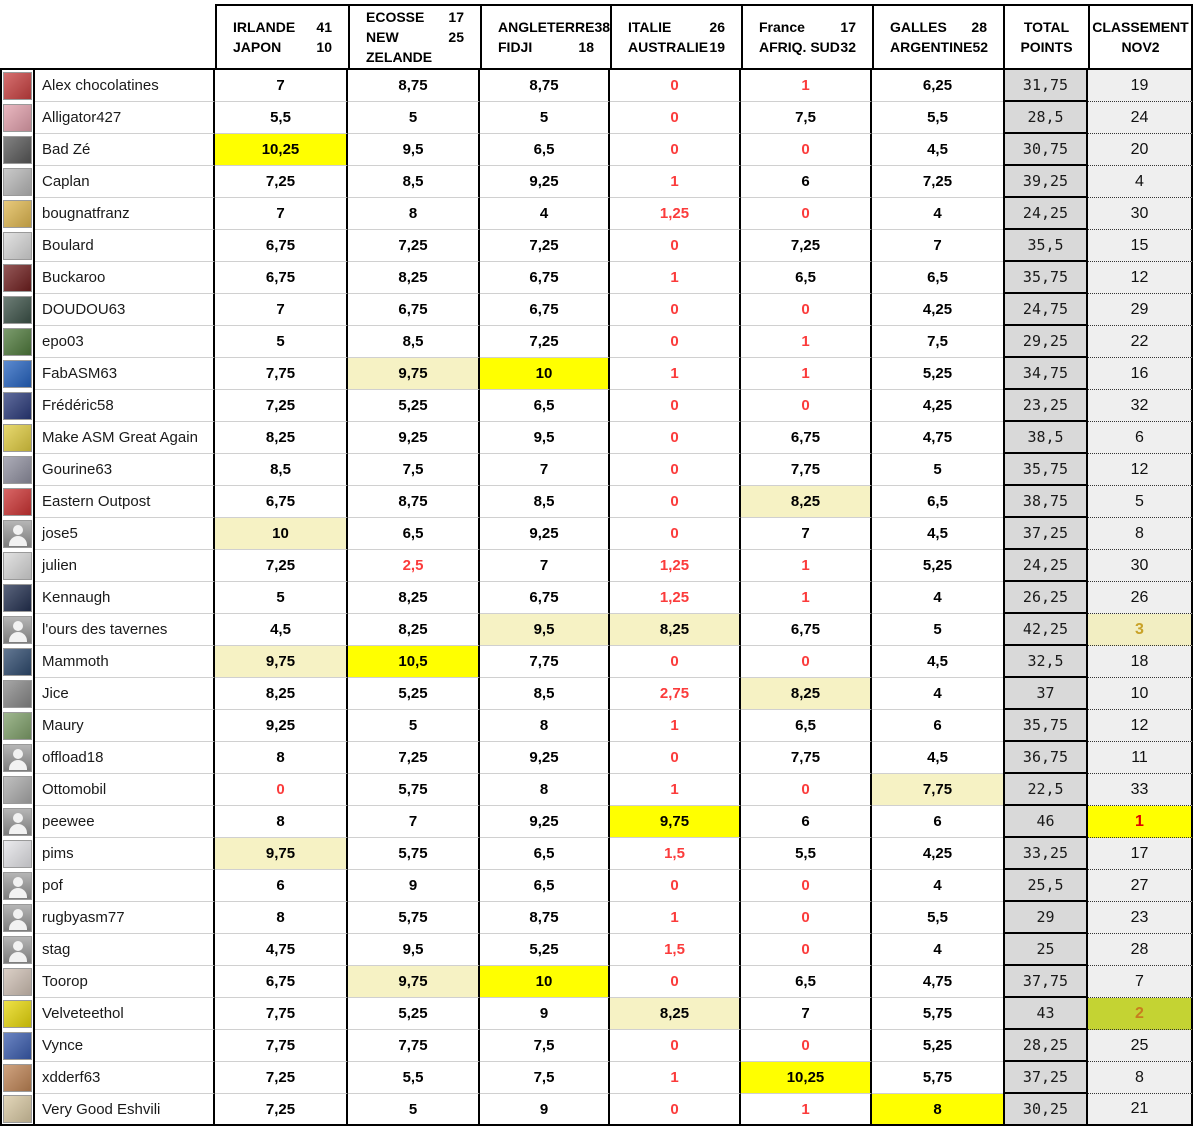  Describe the element at coordinates (675, 950) in the screenshot. I see `score-cell: 1,5` at that location.